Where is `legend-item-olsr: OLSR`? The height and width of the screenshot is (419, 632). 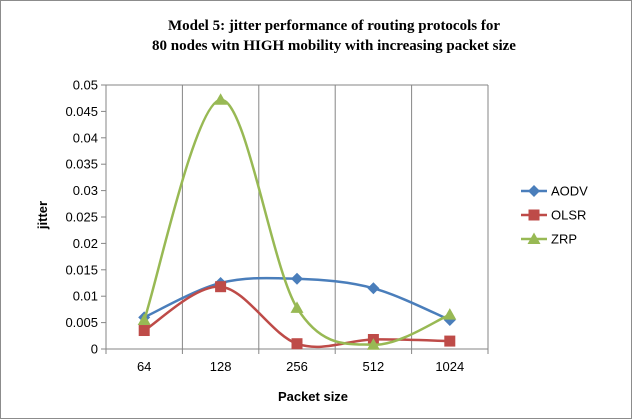
legend-item-olsr: OLSR is located at coordinates (553, 215).